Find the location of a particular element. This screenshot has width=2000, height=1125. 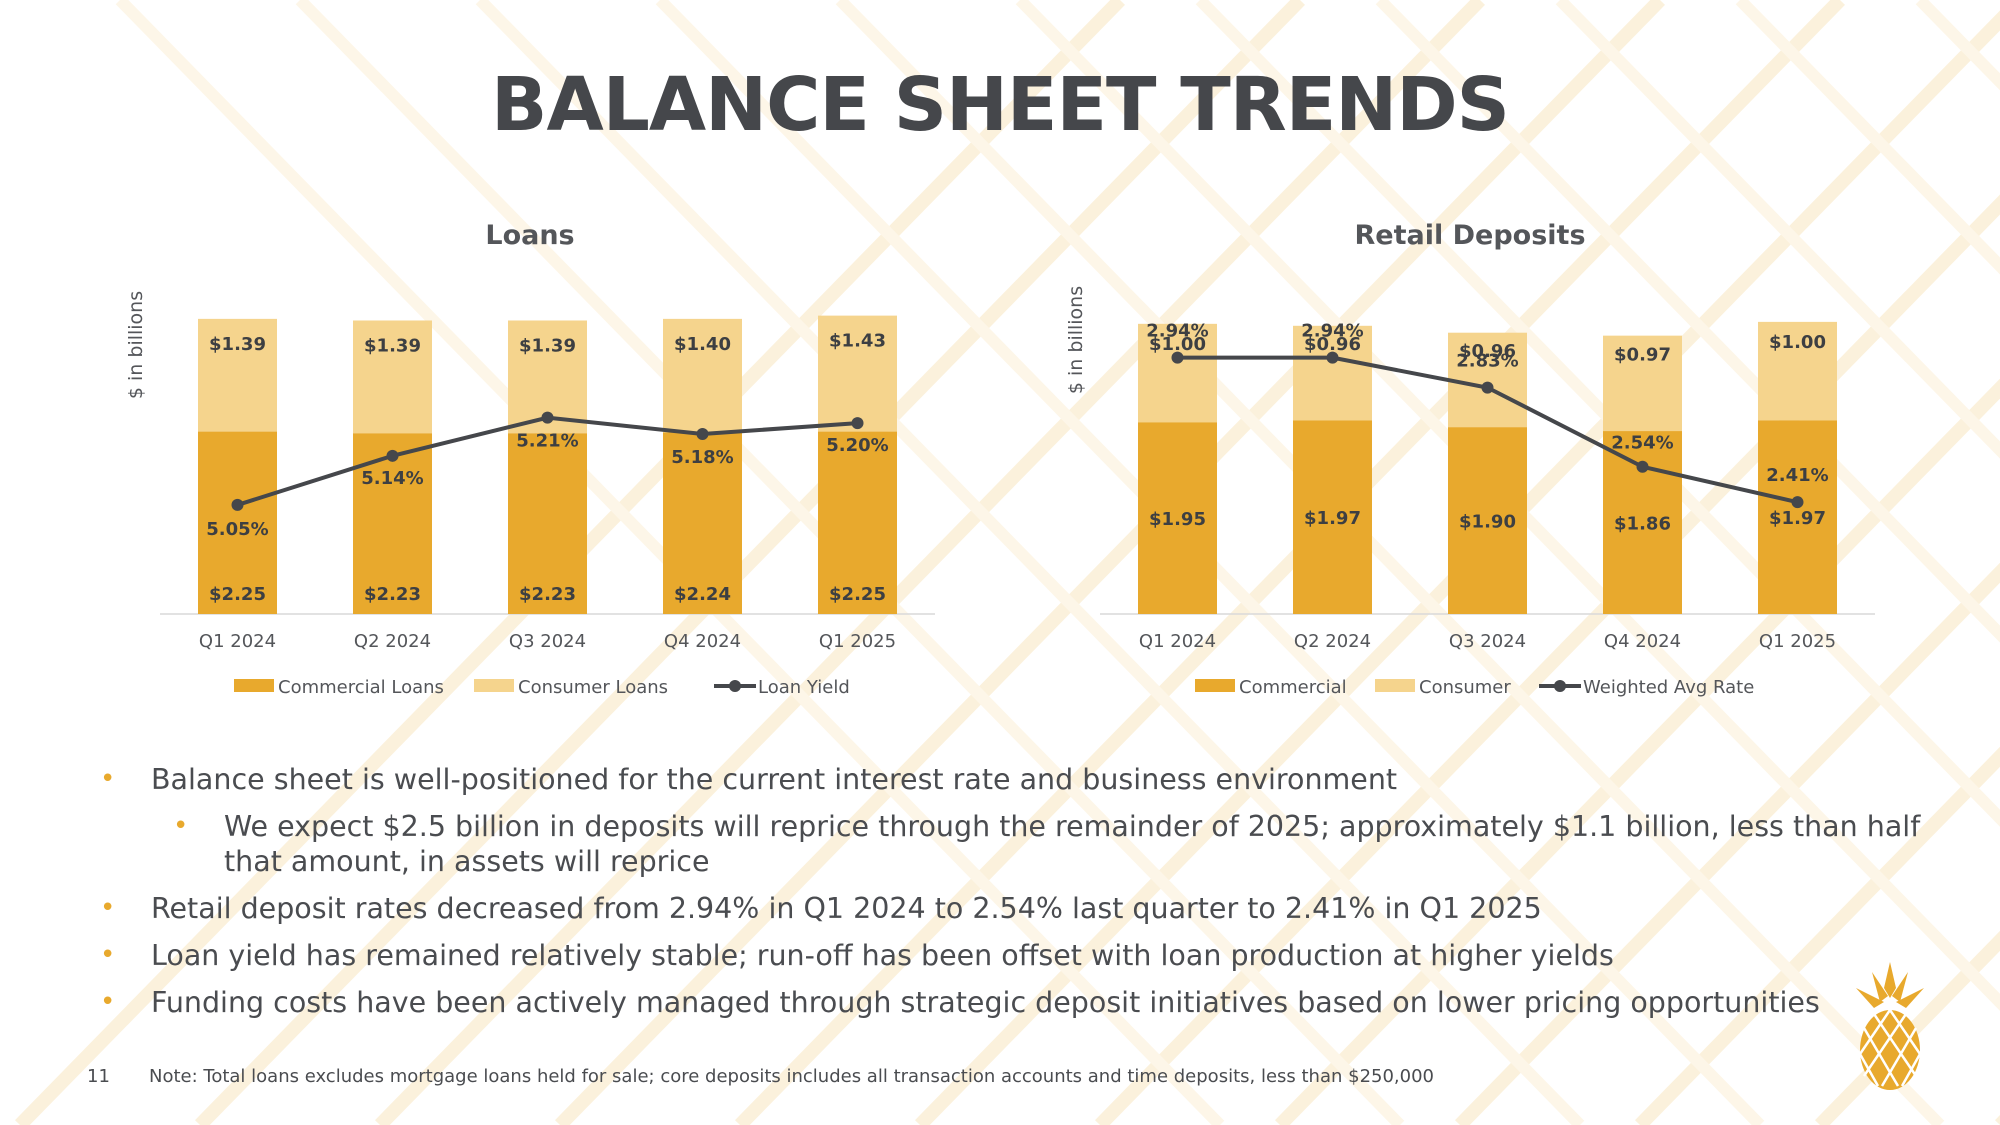

commercial-data-label: $1.95 is located at coordinates (1177, 519).